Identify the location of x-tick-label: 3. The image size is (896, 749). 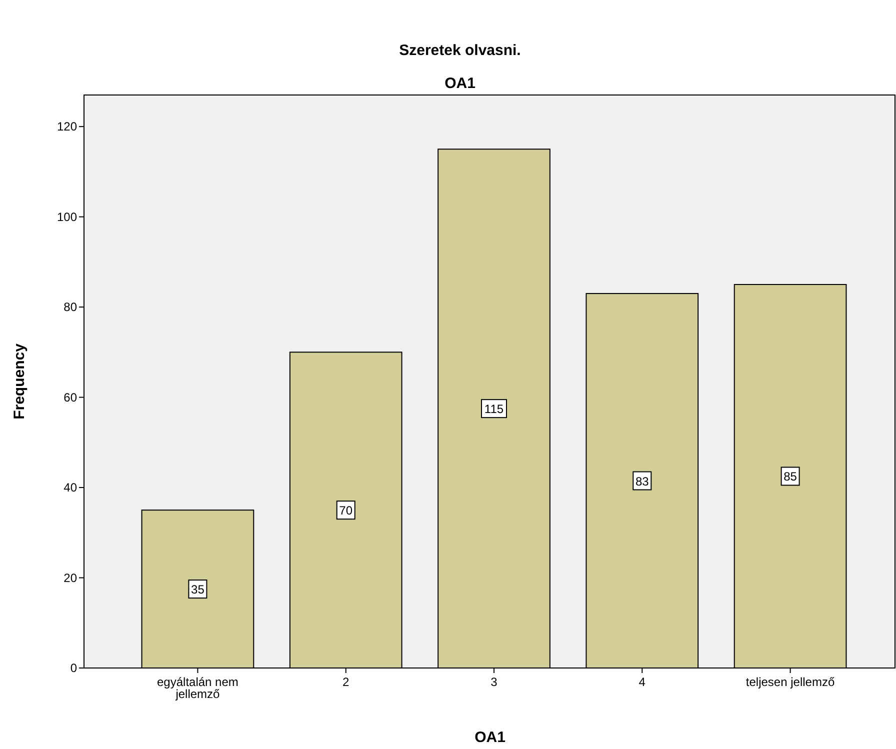
(494, 682).